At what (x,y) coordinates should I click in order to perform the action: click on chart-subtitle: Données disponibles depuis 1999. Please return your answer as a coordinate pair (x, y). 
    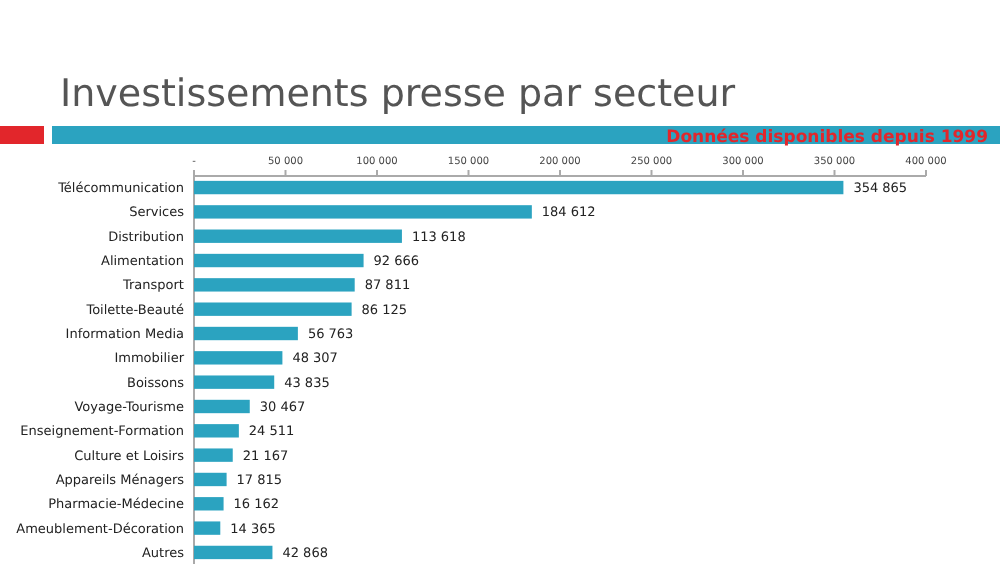
    Looking at the image, I should click on (827, 138).